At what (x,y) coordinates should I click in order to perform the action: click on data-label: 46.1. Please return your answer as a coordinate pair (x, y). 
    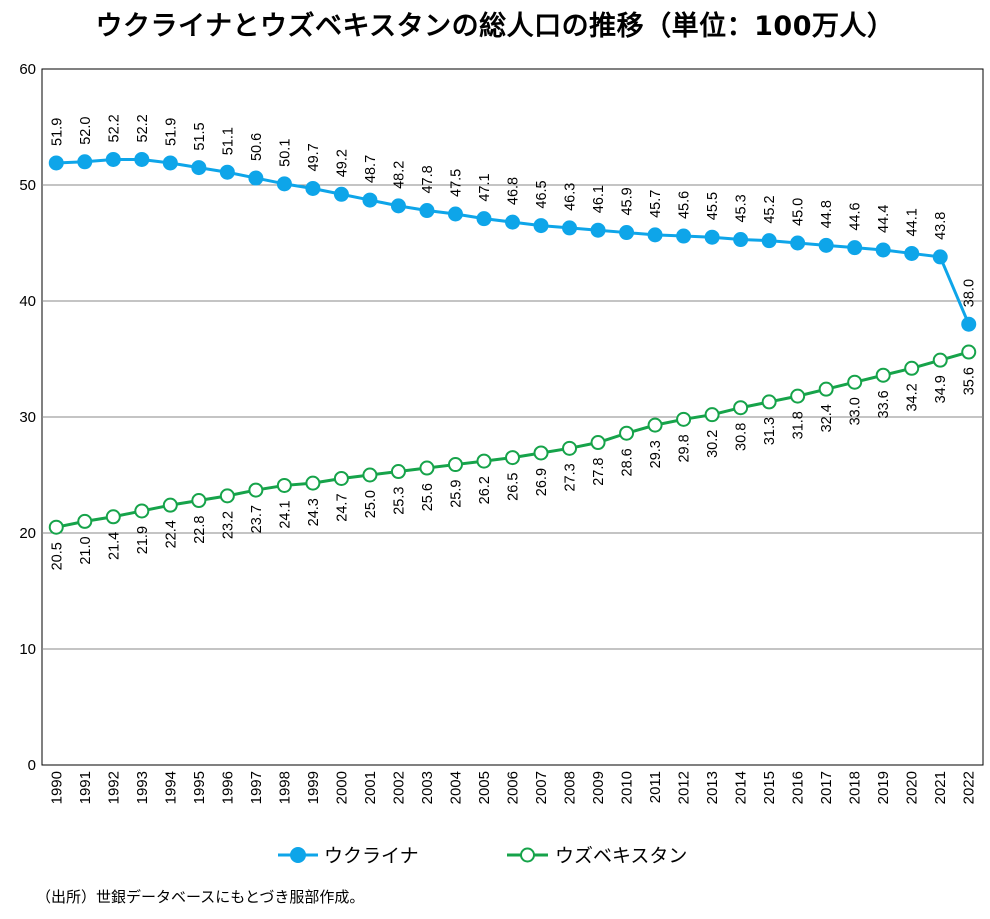
    Looking at the image, I should click on (599, 199).